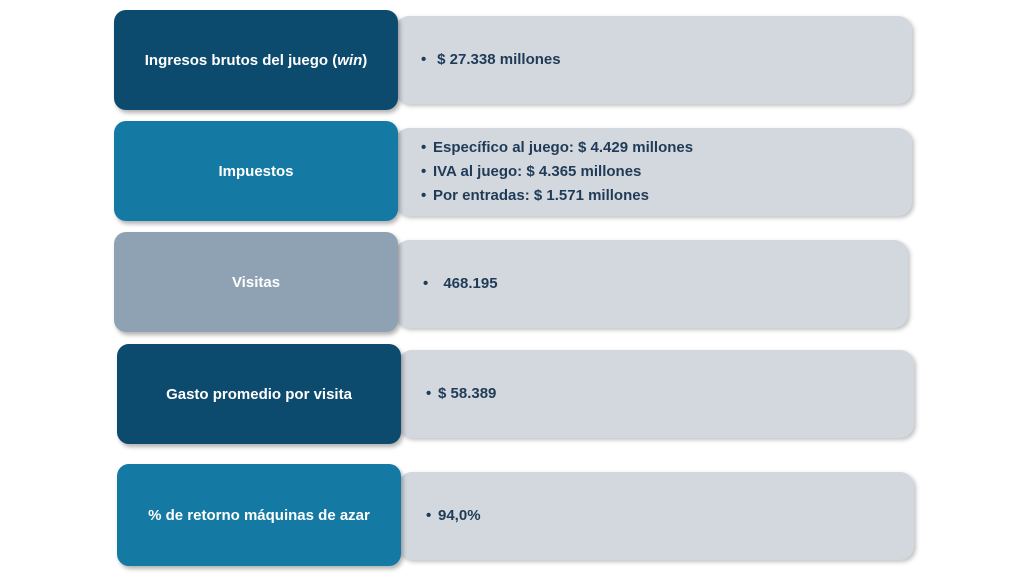 The height and width of the screenshot is (576, 1024). I want to click on detail-item: • 468.195, so click(665, 284).